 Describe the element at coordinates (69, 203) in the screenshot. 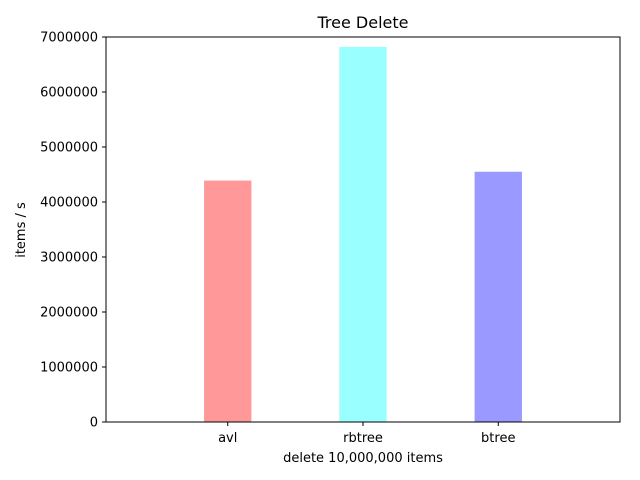

I see `y-tick-label: 4000000` at that location.